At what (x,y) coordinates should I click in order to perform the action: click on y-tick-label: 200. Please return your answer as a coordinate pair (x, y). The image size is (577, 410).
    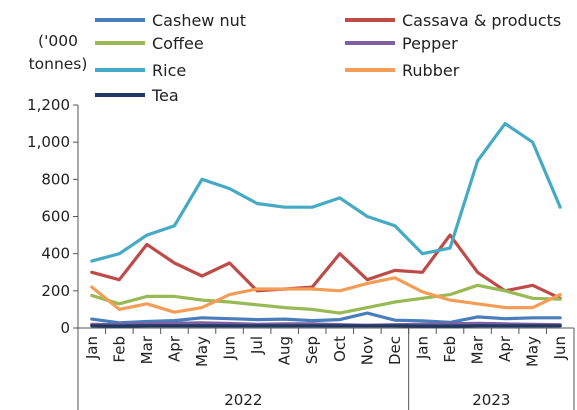
    Looking at the image, I should click on (55, 291).